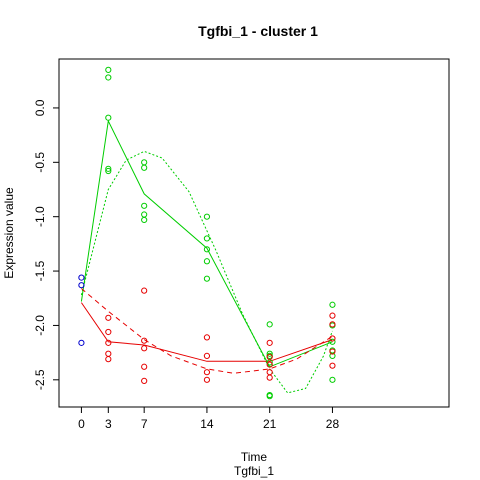  I want to click on x-axis: 0 3 7 14 21 28, so click(209, 418).